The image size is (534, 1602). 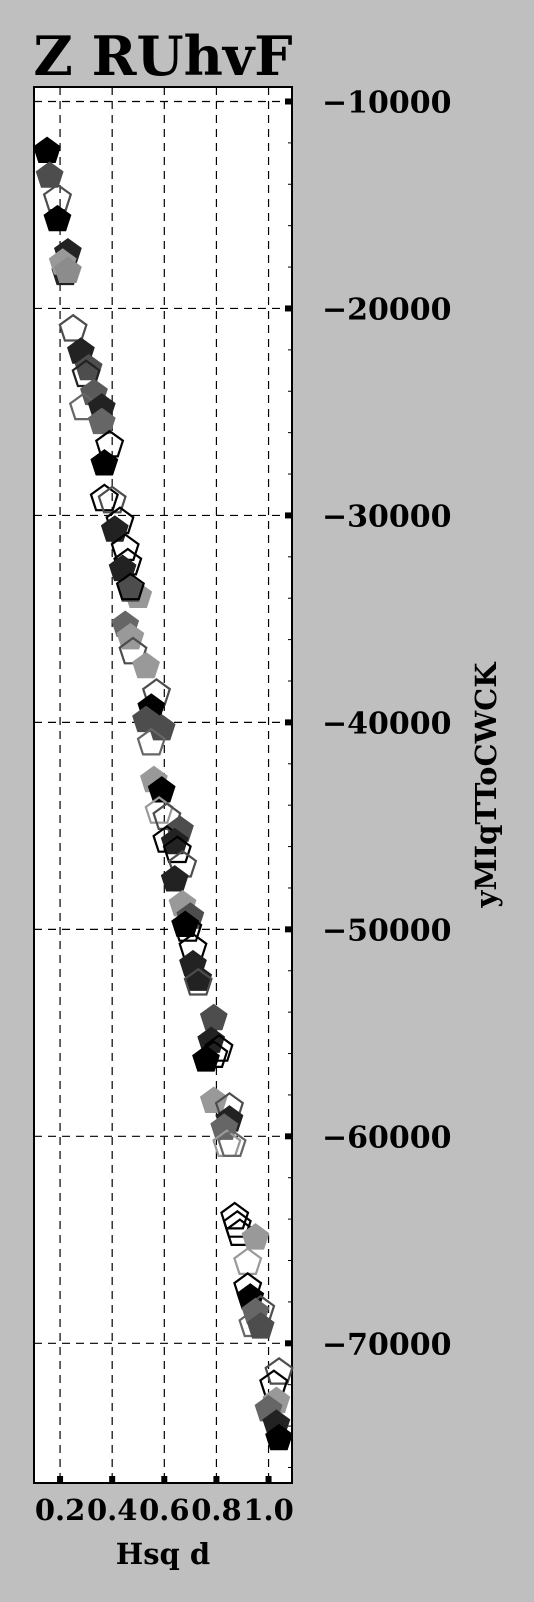 What do you see at coordinates (387, 516) in the screenshot?
I see `y-tick-label: −30000` at bounding box center [387, 516].